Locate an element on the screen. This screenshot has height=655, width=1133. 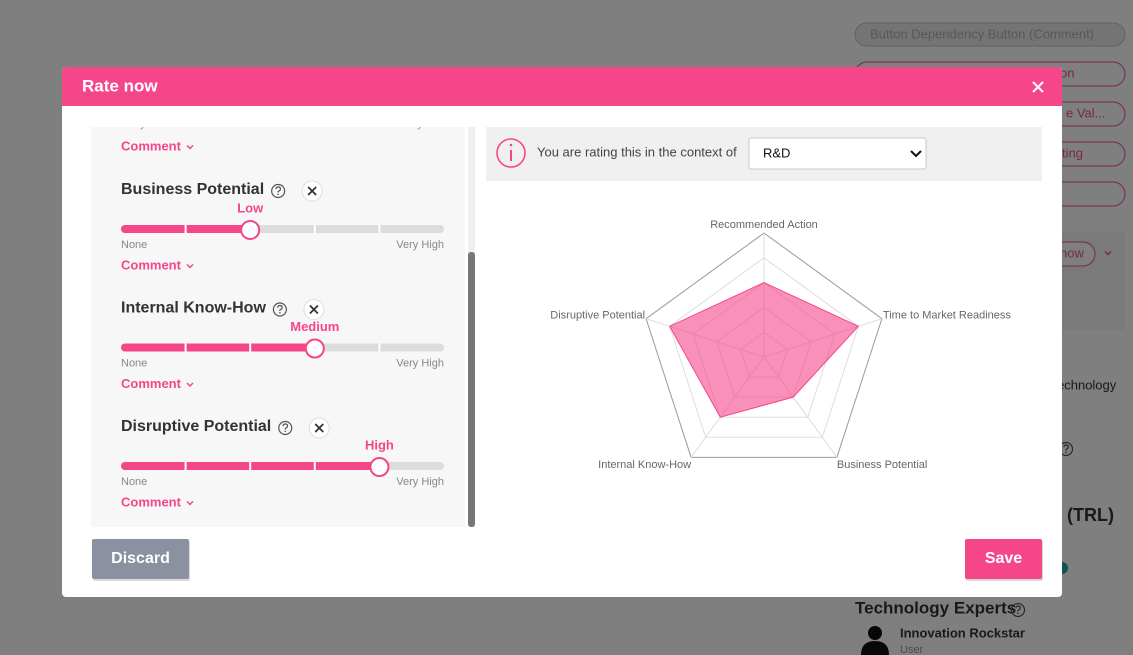
info-icon-dot is located at coordinates (511, 145).